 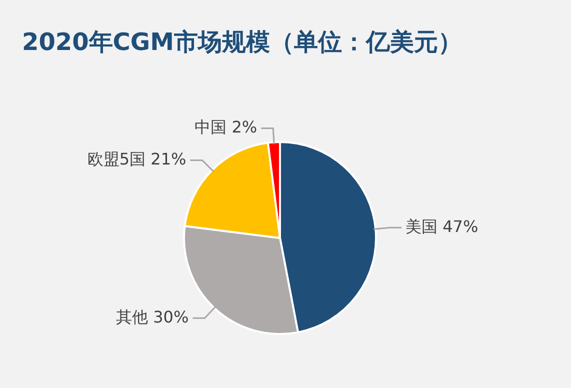 I want to click on slice-label: 其他 30%, so click(x=152, y=316).